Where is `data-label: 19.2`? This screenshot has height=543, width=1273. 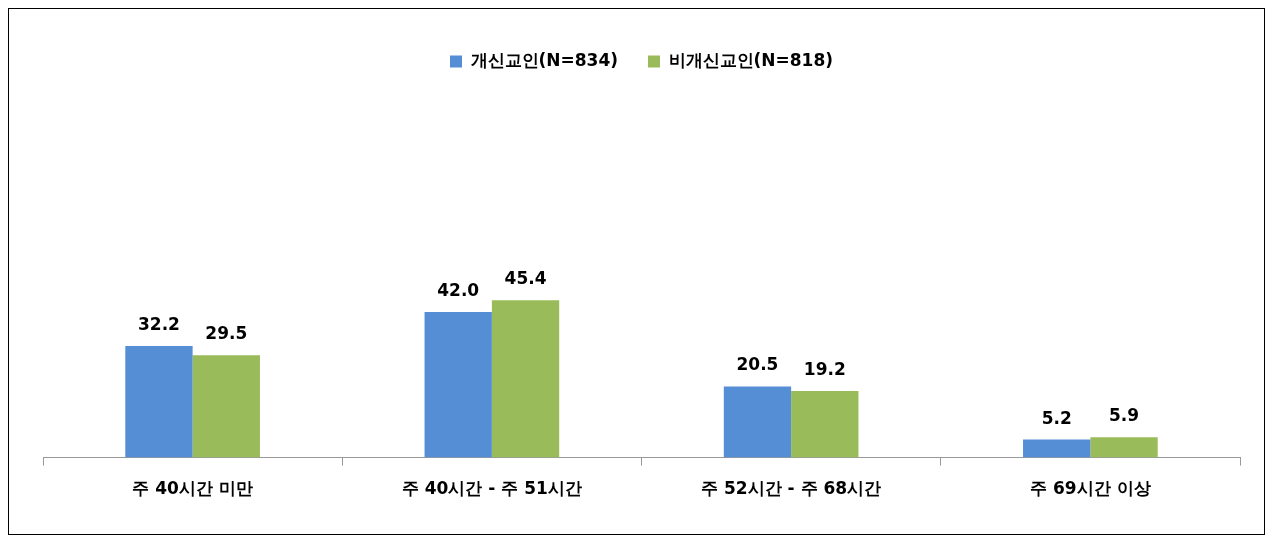
data-label: 19.2 is located at coordinates (824, 368).